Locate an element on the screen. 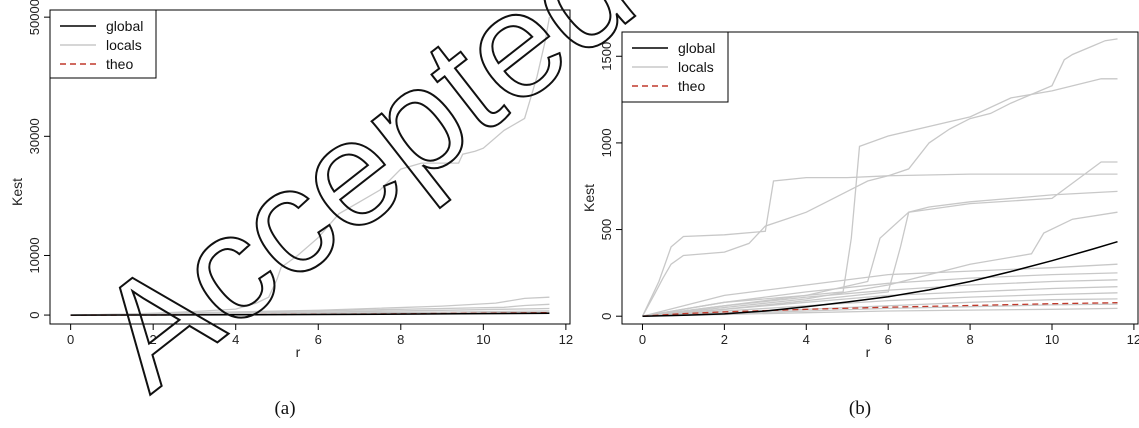  y-tick-label: 500 is located at coordinates (606, 230).